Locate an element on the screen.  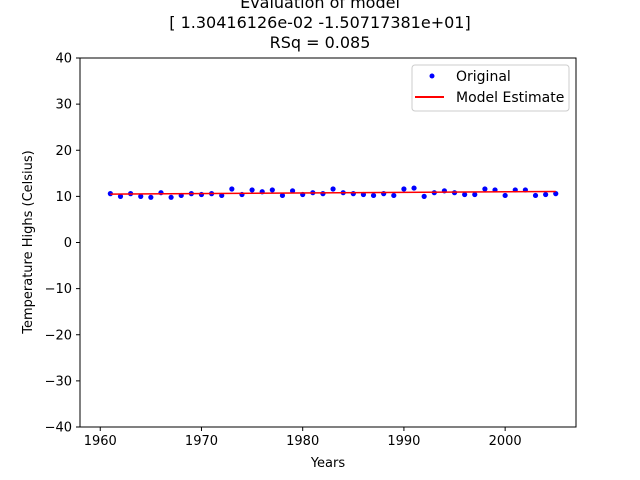
y-tick-label: 30 is located at coordinates (63, 105).